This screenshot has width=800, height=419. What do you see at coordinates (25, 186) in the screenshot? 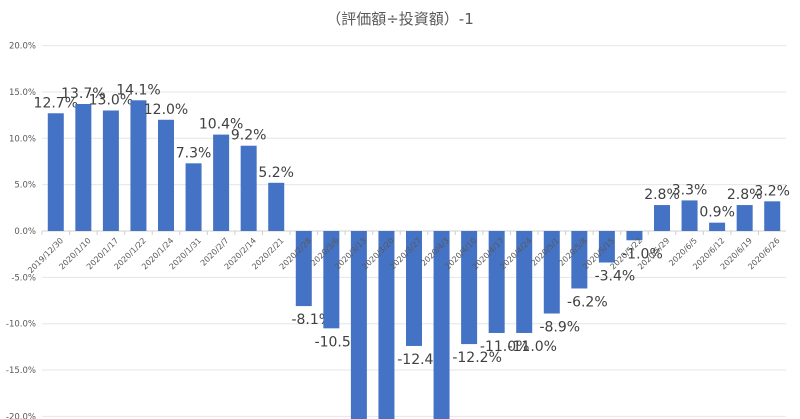
I see `y-tick-label: 5.0%` at bounding box center [25, 186].